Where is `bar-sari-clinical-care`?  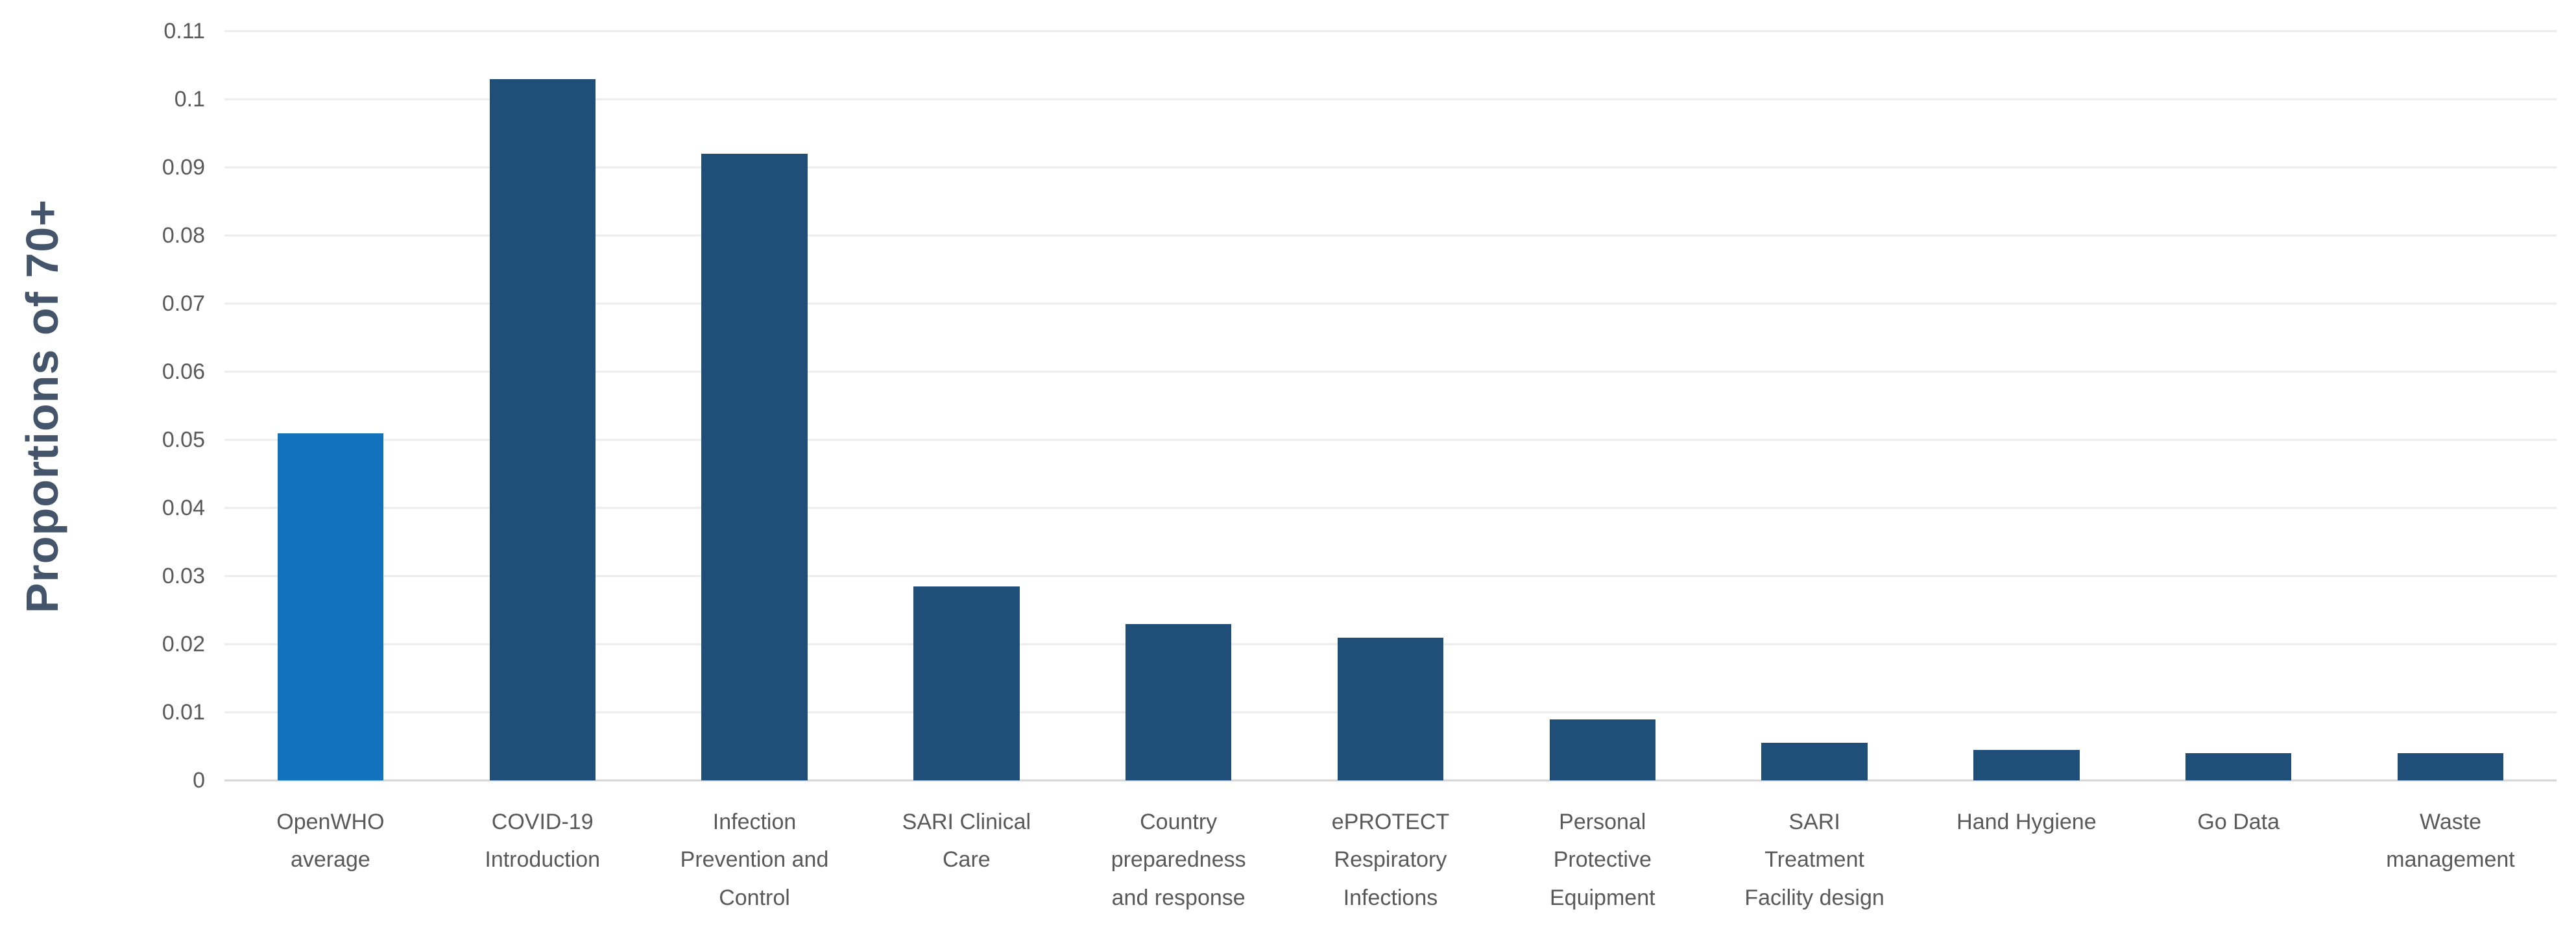
bar-sari-clinical-care is located at coordinates (966, 683).